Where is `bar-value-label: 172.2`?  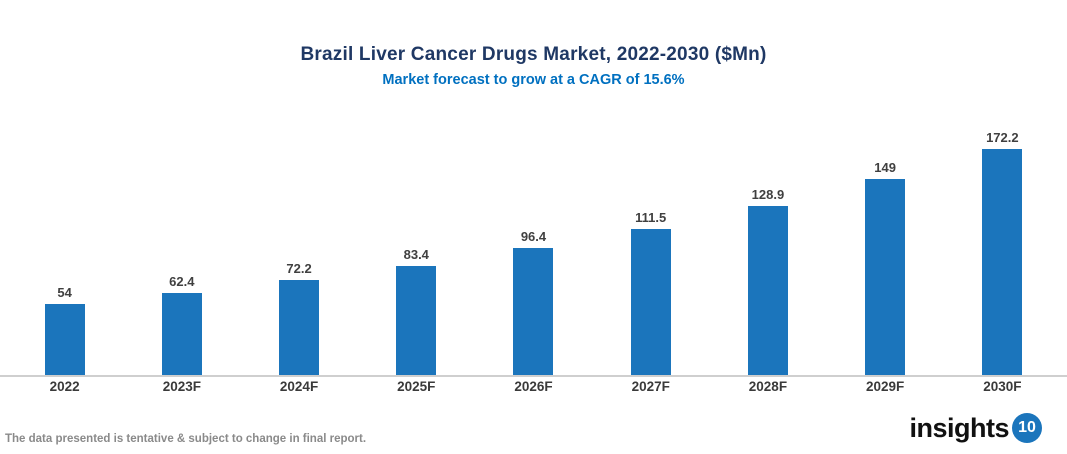
bar-value-label: 172.2 is located at coordinates (1002, 137).